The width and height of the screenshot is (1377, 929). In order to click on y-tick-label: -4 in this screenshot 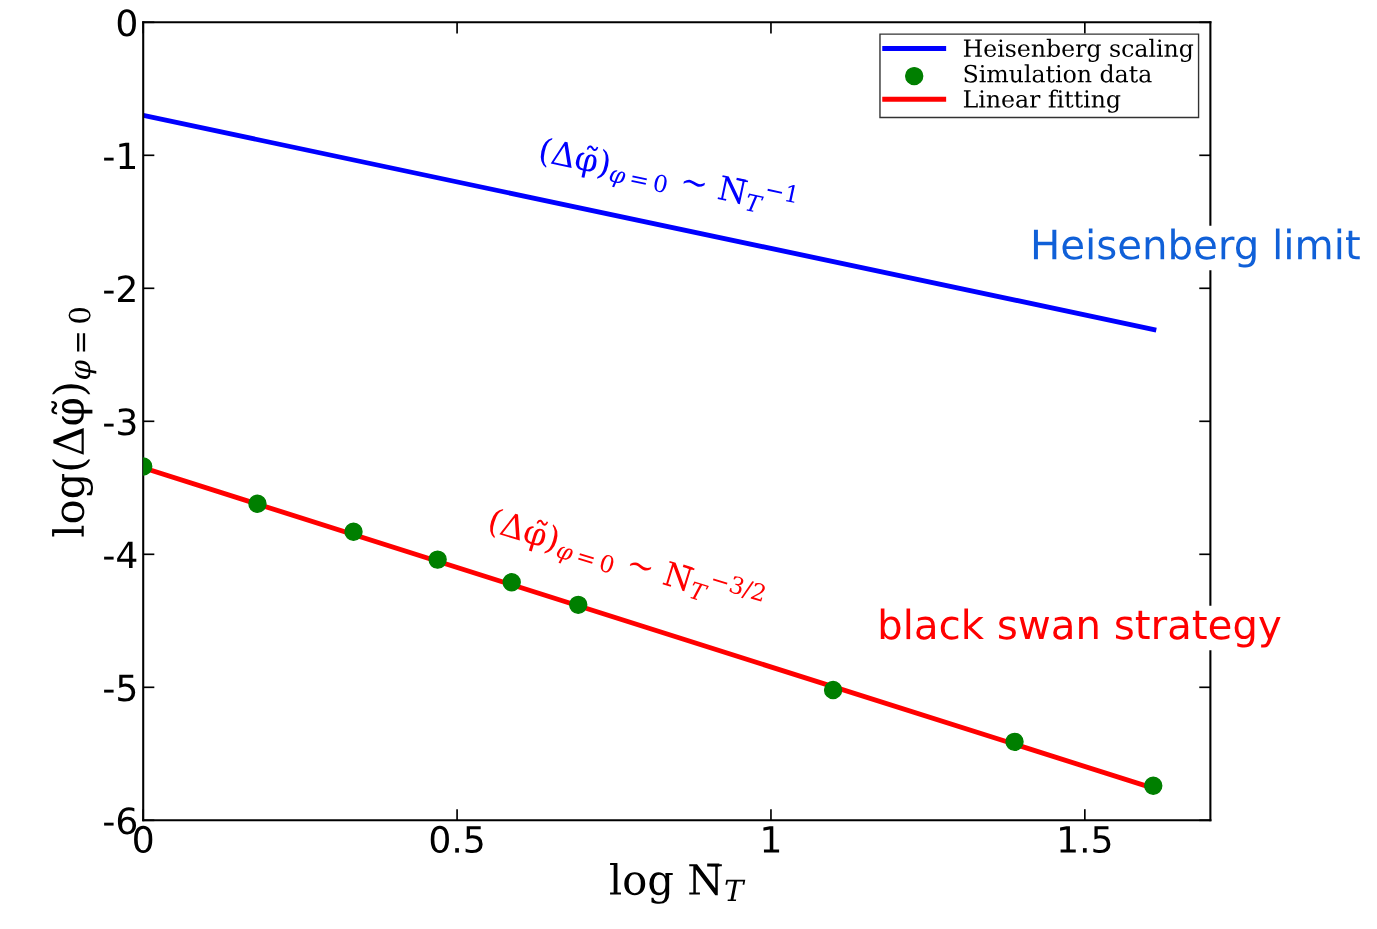, I will do `click(120, 555)`.